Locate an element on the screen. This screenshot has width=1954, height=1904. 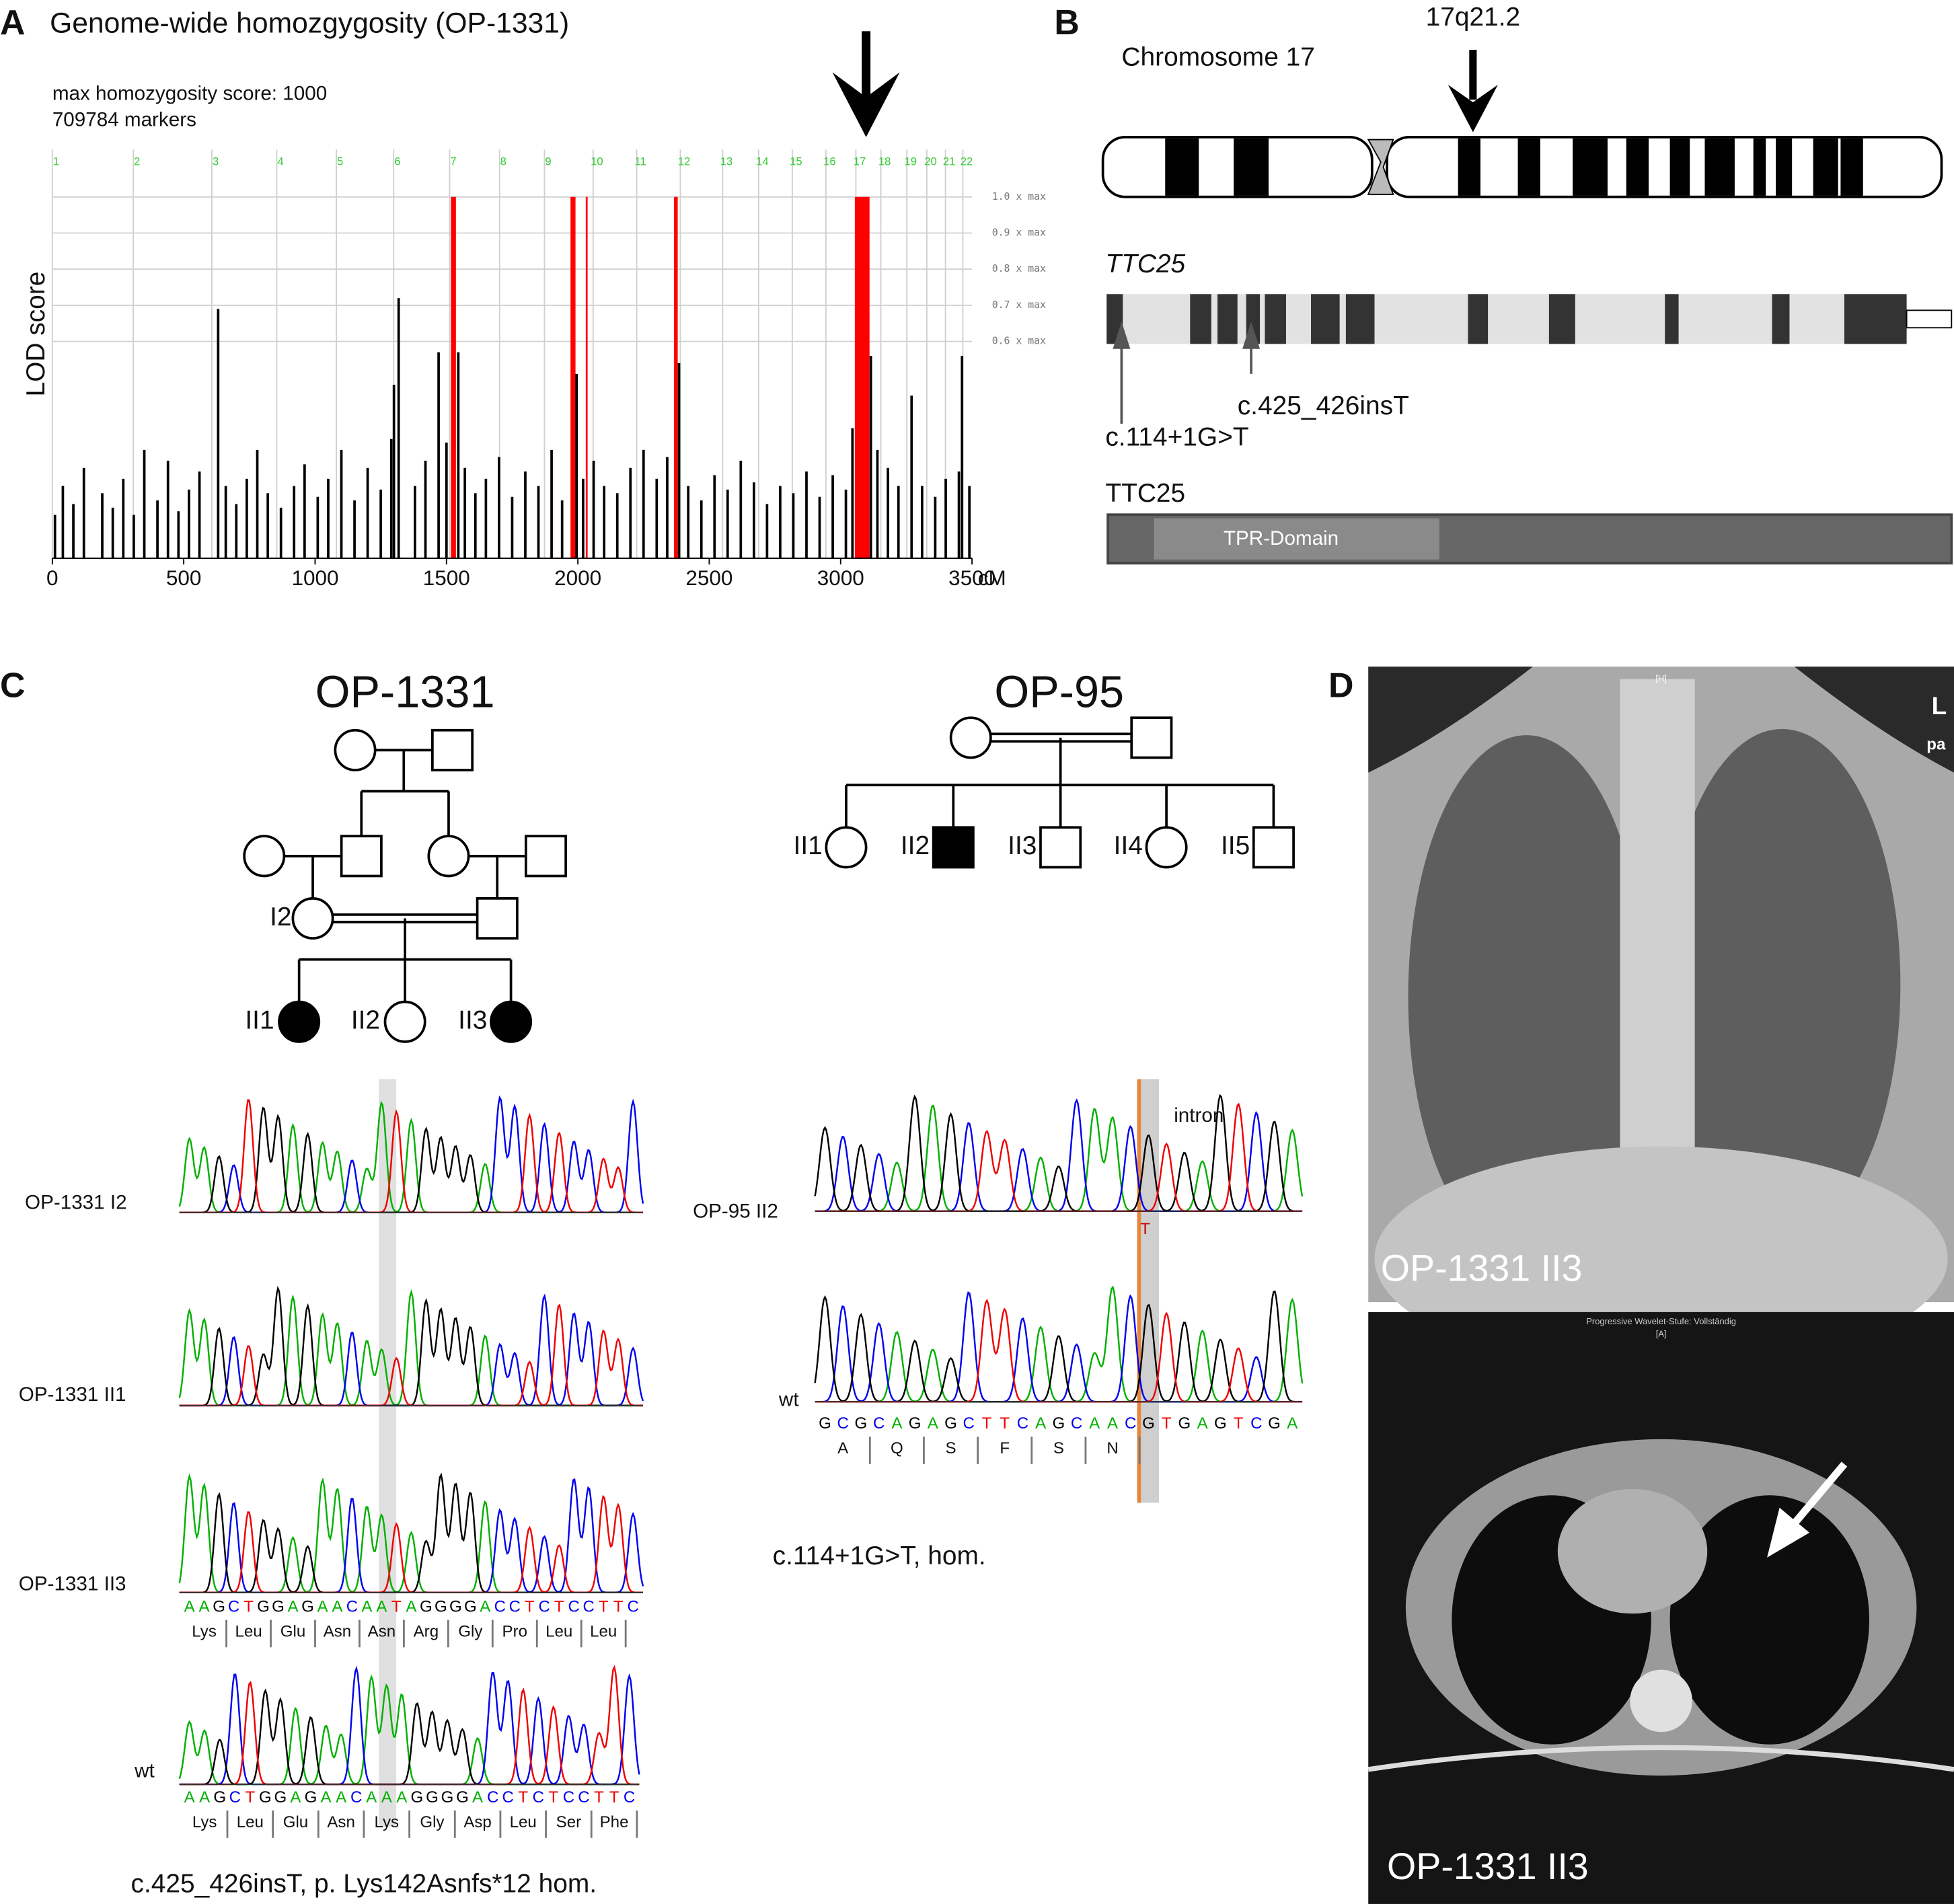
chromosome-label: 22 is located at coordinates (967, 161).